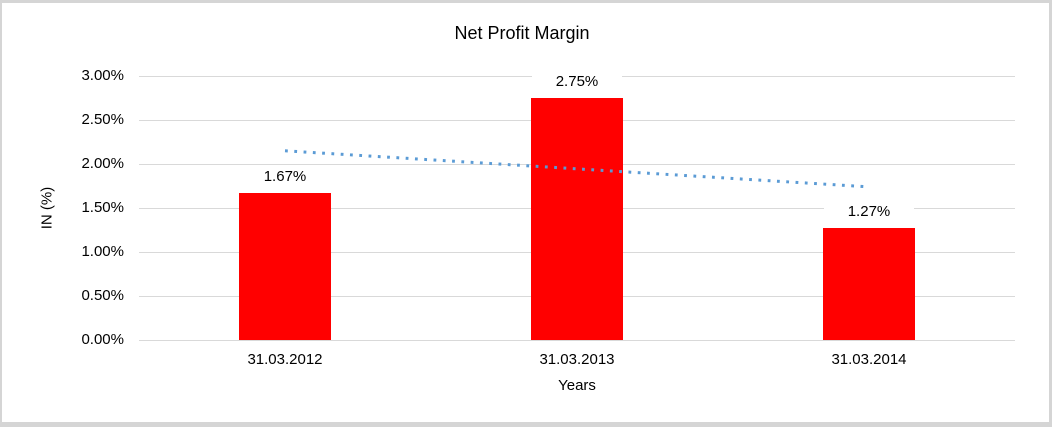  I want to click on y-tick-label: 3.00%, so click(102, 75).